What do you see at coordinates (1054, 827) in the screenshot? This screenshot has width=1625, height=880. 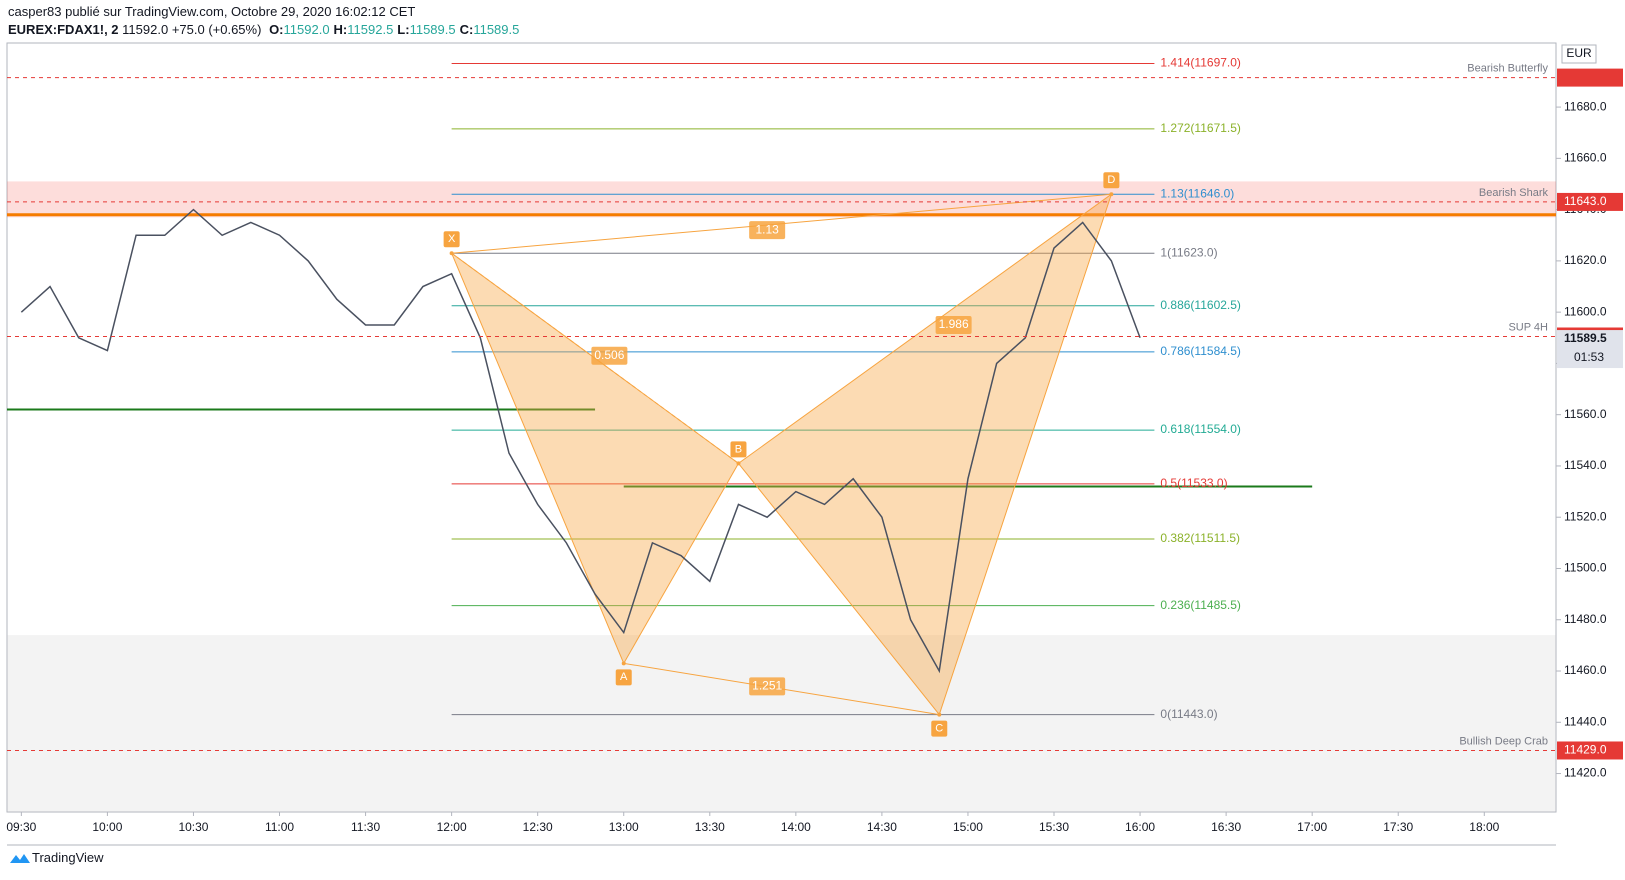 I see `x-tick-label: 15:30` at bounding box center [1054, 827].